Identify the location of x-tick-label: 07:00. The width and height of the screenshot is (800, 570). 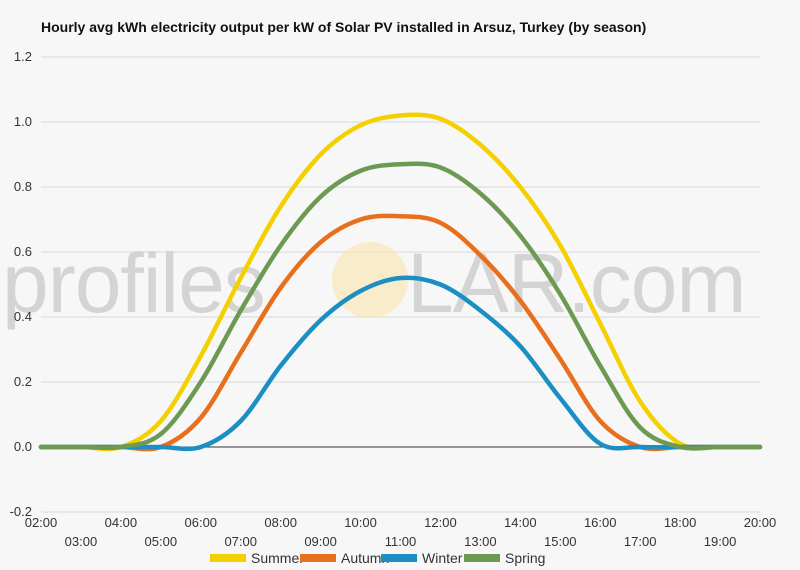
(240, 541).